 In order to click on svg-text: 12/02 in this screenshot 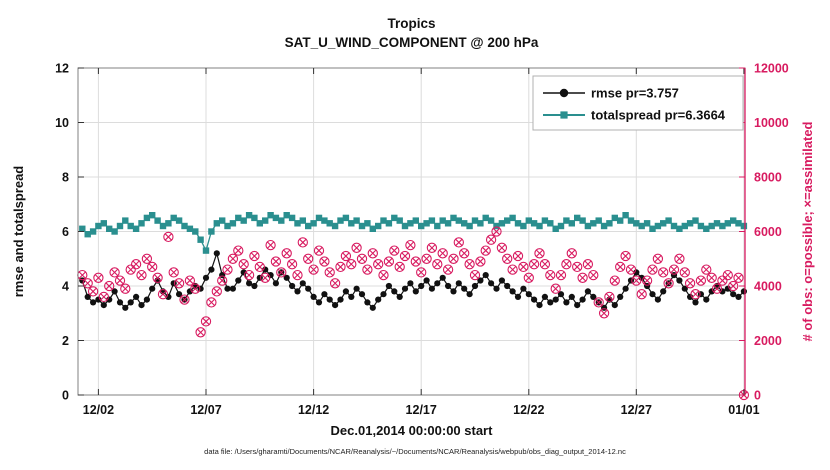, I will do `click(98, 410)`.